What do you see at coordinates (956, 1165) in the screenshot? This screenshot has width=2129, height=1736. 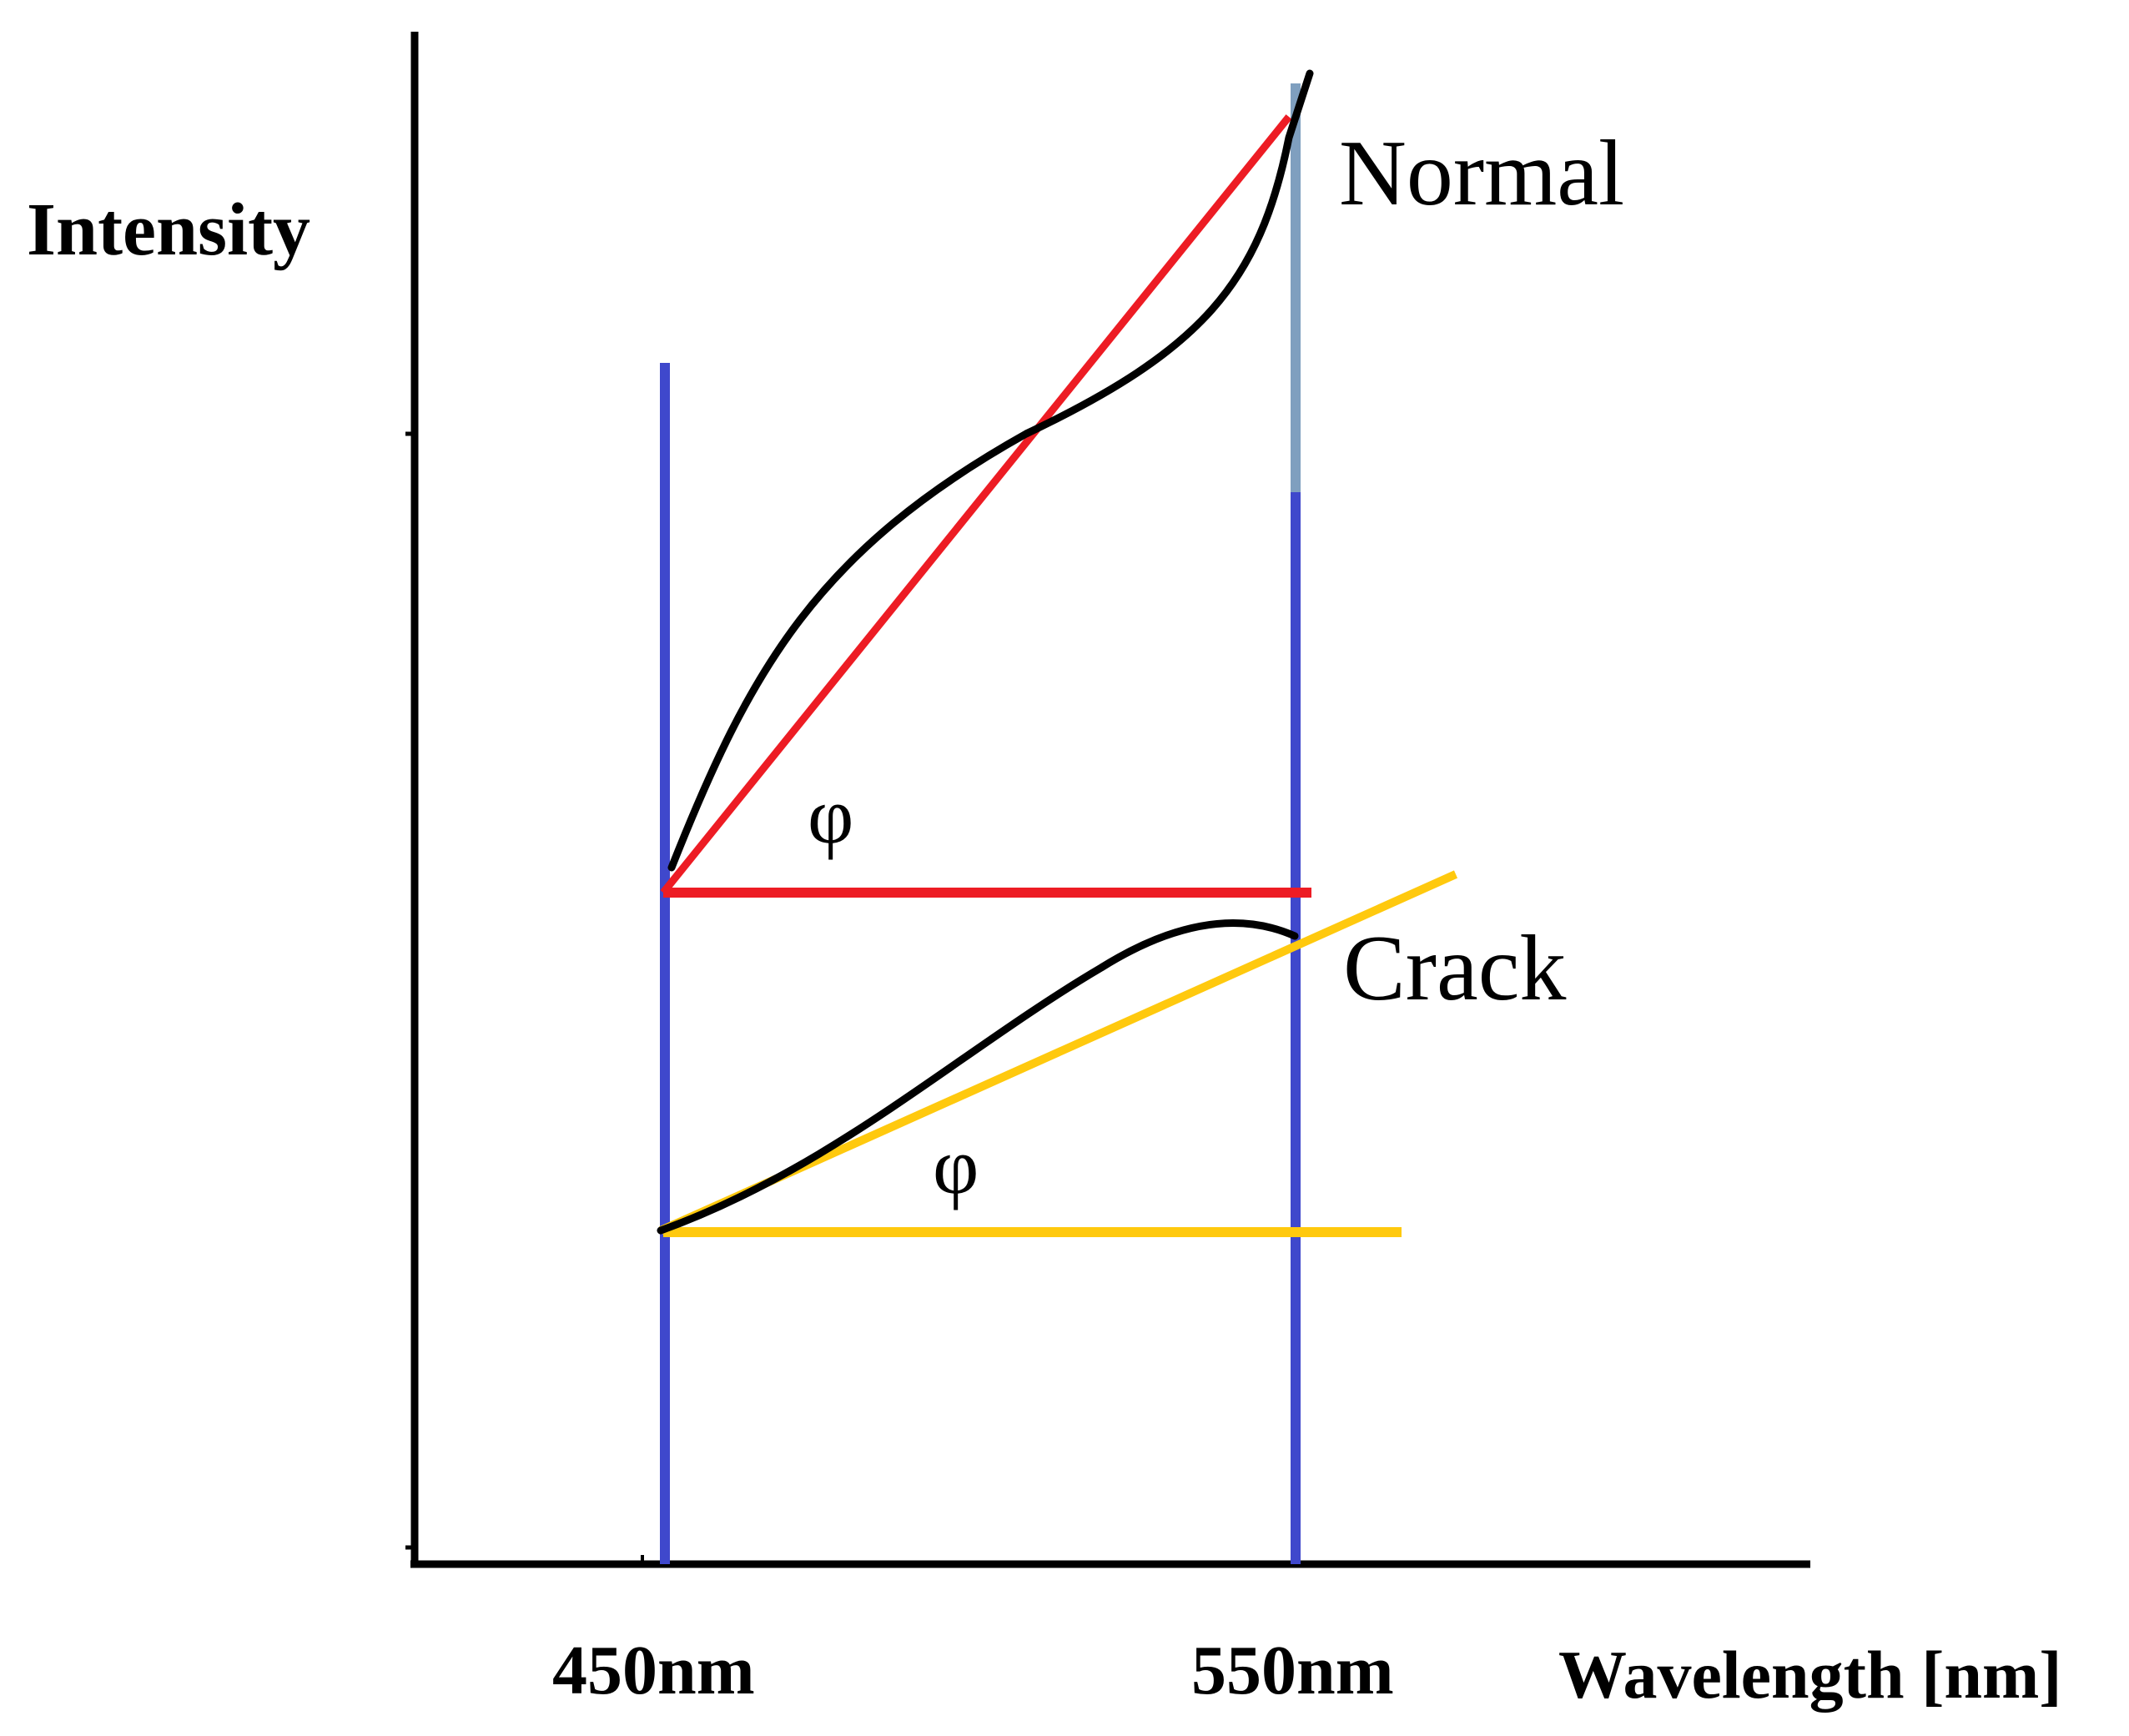 I see `angle-symbol-crack: φ` at bounding box center [956, 1165].